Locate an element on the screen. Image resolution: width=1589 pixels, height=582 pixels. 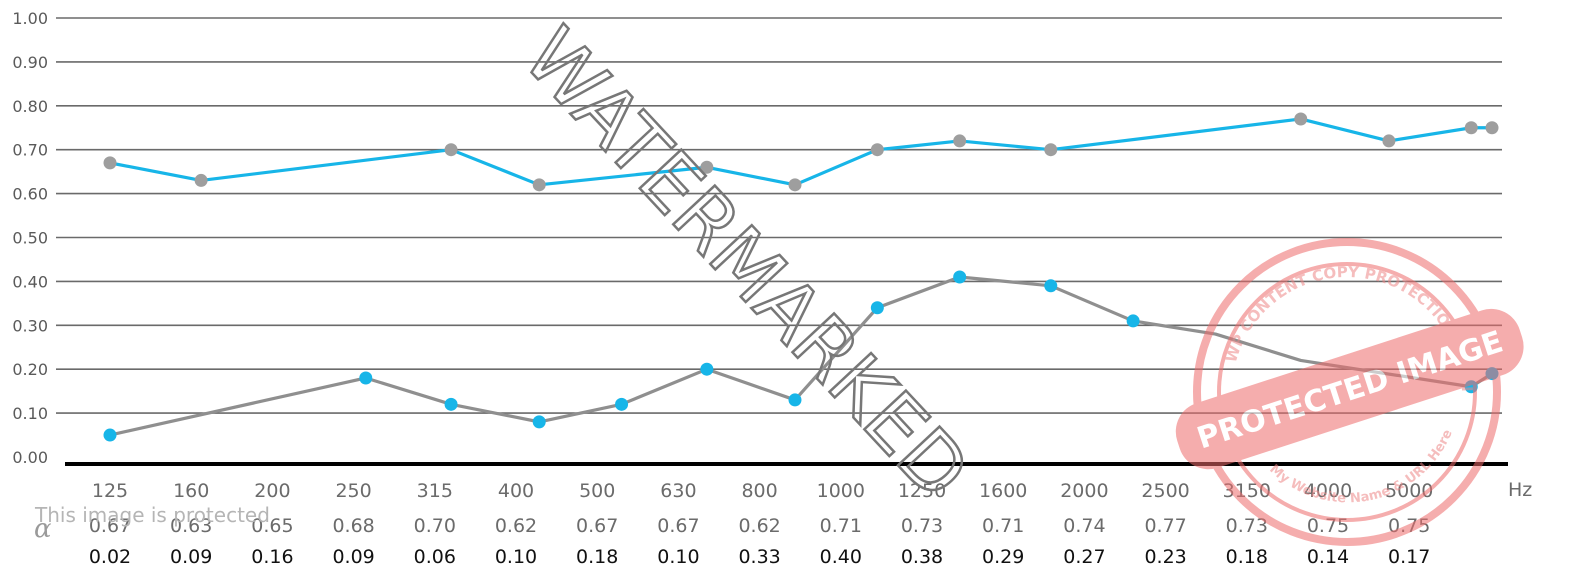
row-a-value: 0.74 is located at coordinates (1084, 526).